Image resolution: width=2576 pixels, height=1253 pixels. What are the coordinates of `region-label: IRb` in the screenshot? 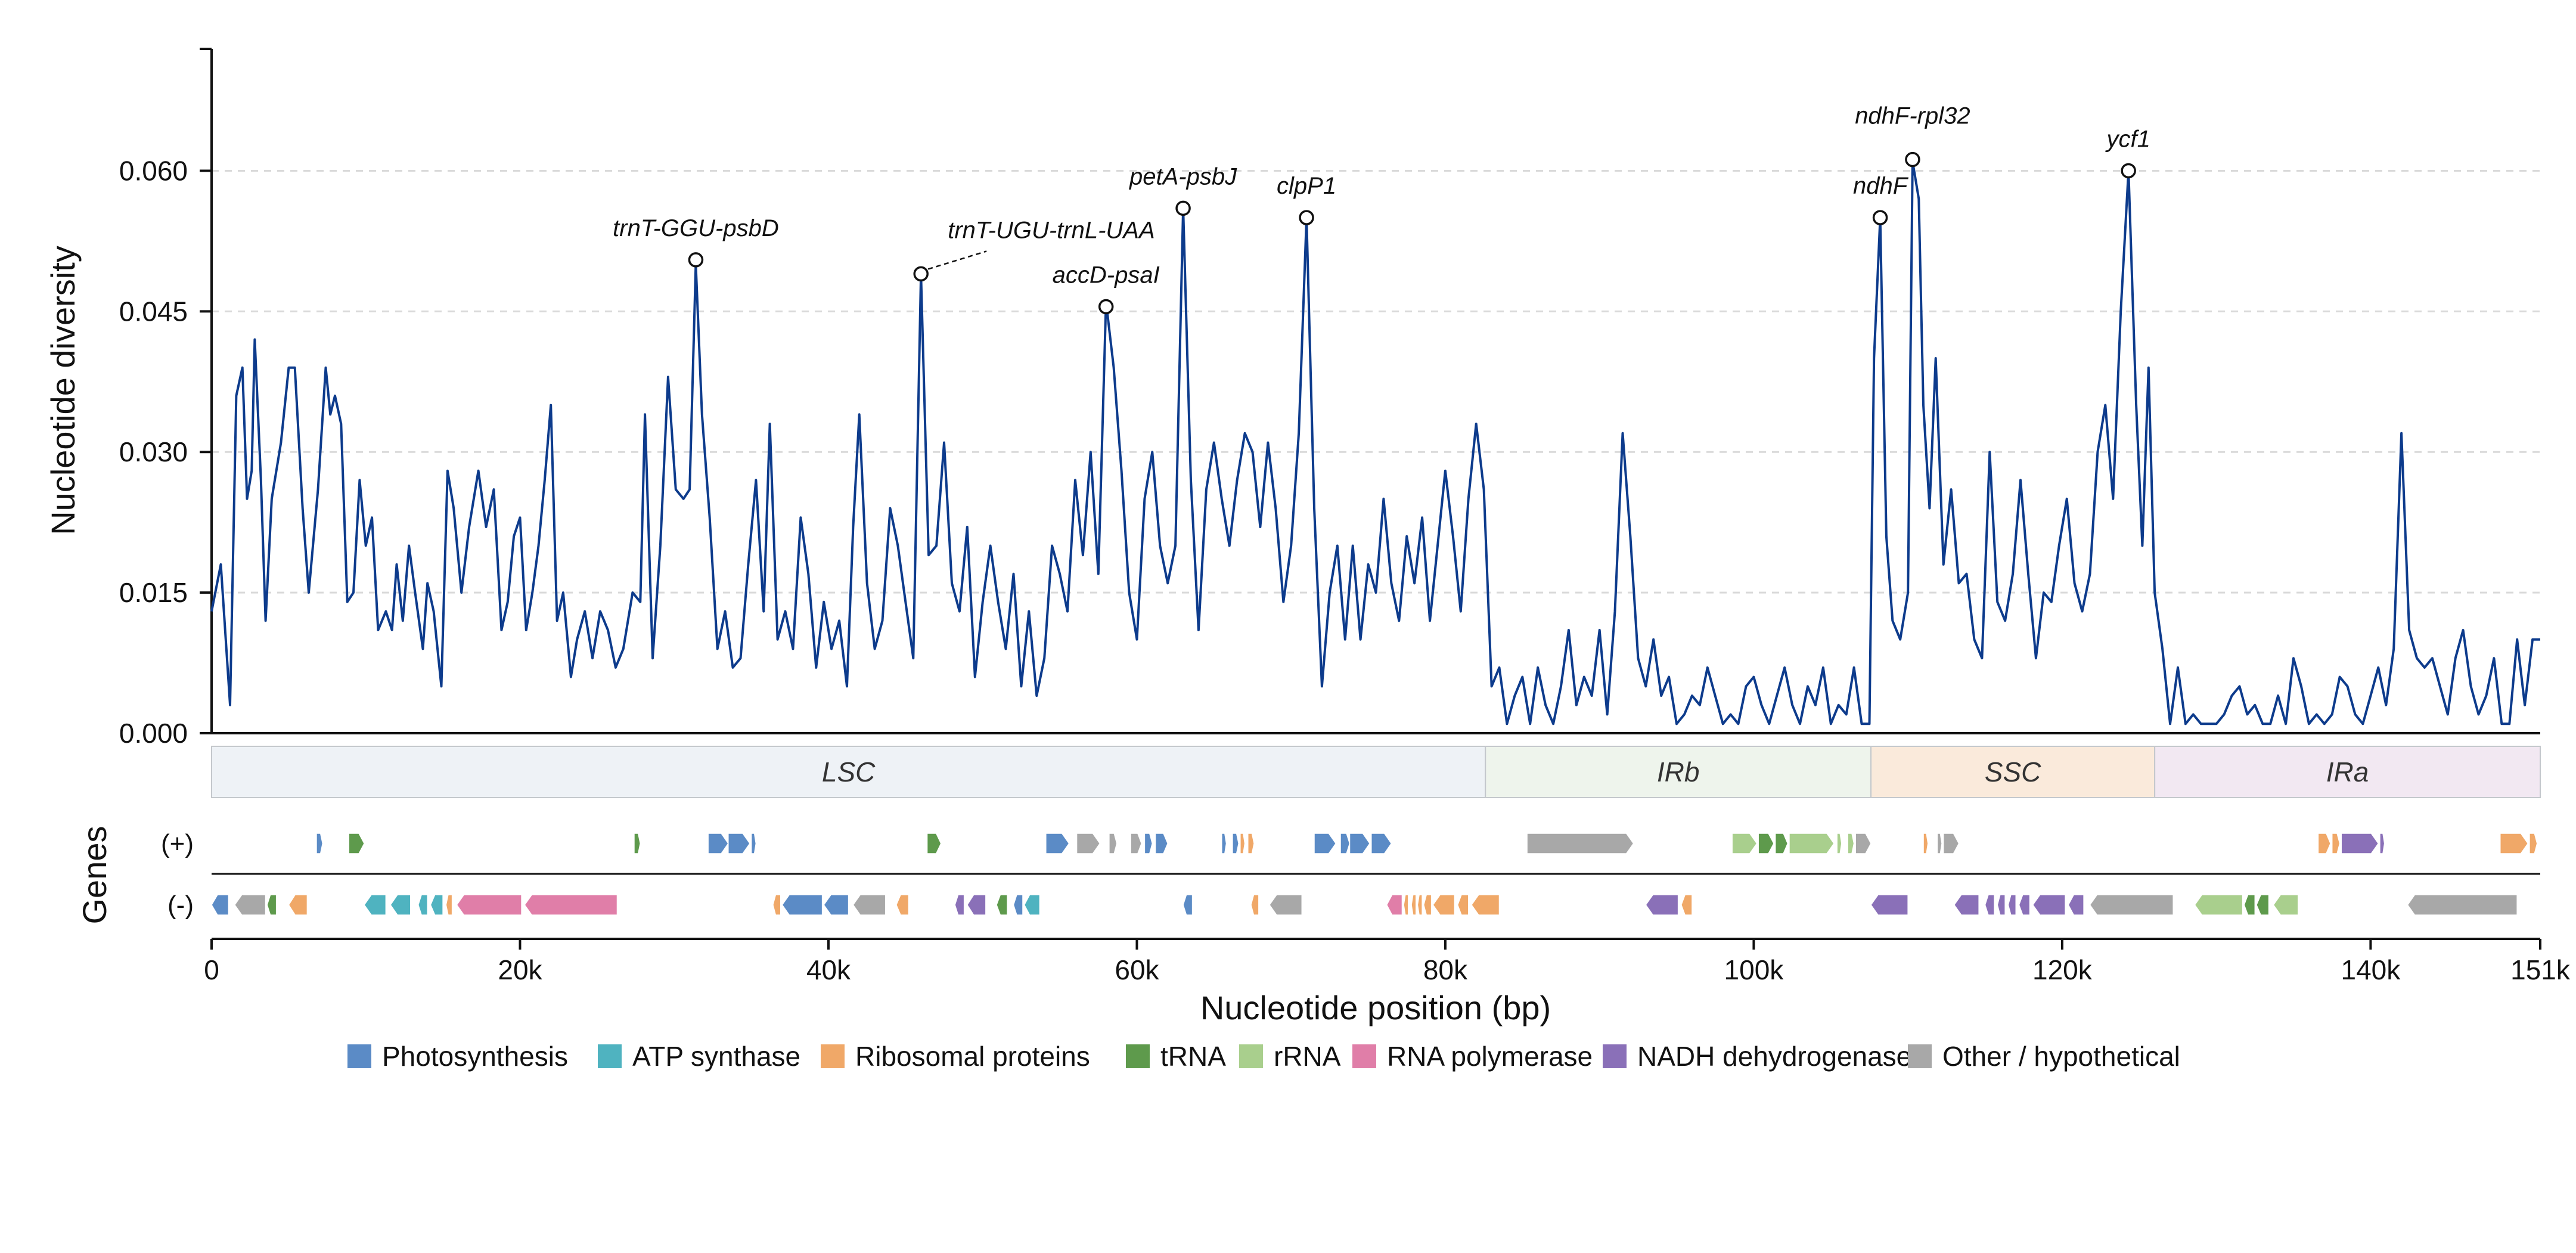 It's located at (1679, 771).